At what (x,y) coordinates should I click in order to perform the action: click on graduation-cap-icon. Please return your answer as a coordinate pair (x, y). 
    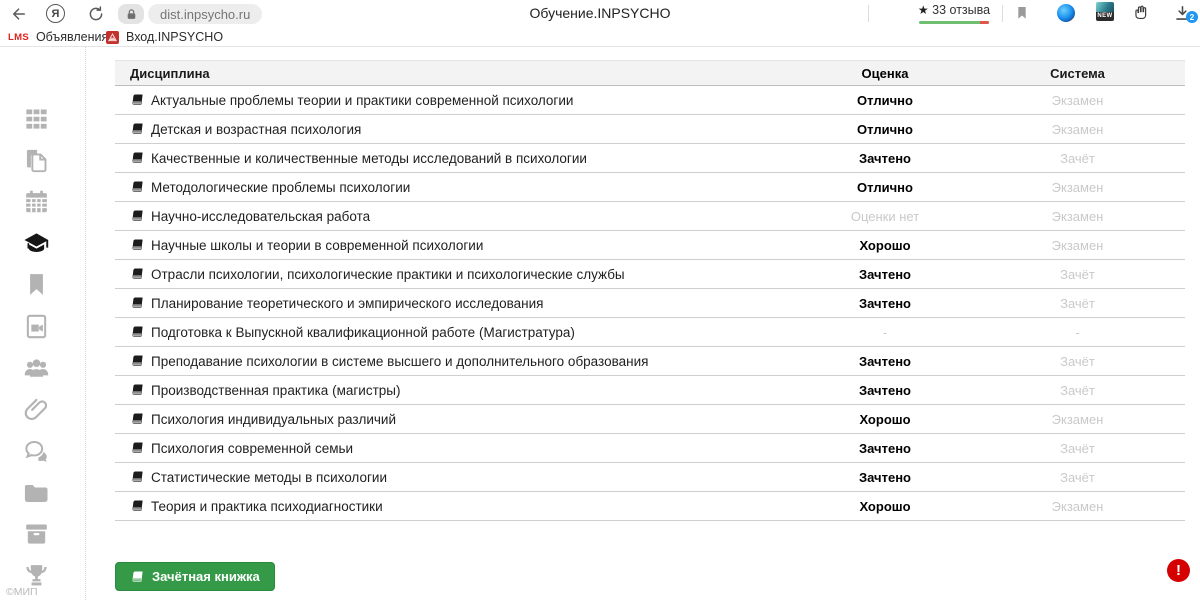
    Looking at the image, I should click on (36, 243).